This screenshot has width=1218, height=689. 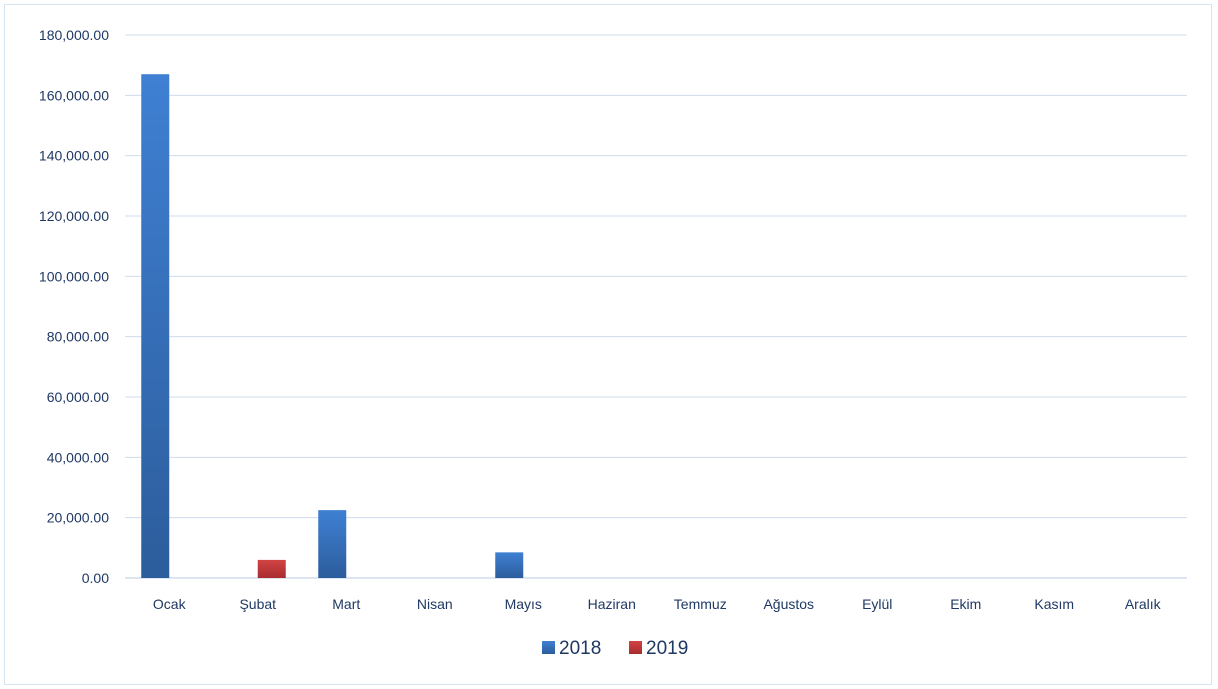 What do you see at coordinates (612, 604) in the screenshot?
I see `x-category-label: Haziran` at bounding box center [612, 604].